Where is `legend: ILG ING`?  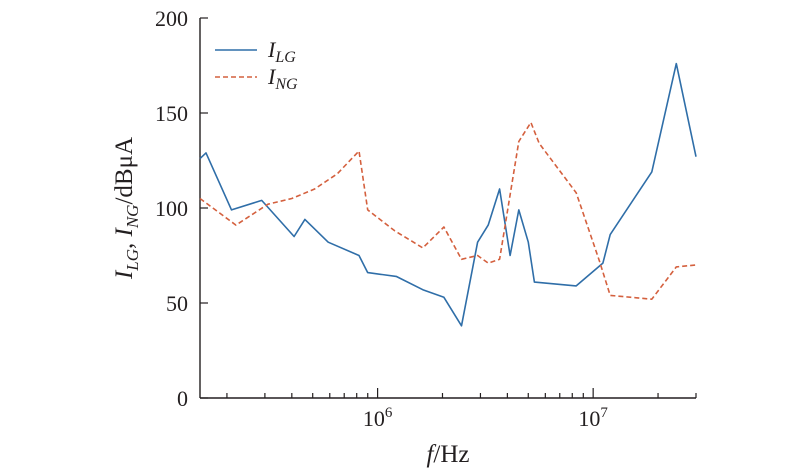 legend: ILG ING is located at coordinates (256, 65).